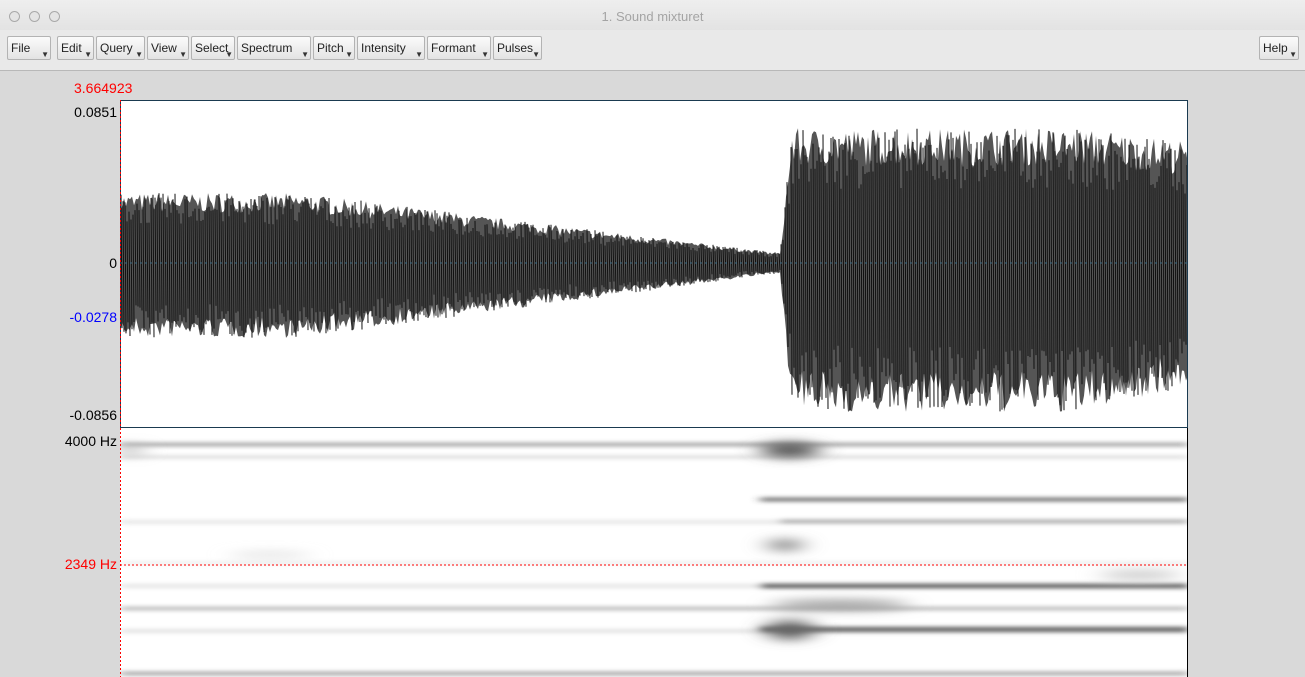 The image size is (1305, 677). What do you see at coordinates (54, 16) in the screenshot?
I see `zoom-window-icon` at bounding box center [54, 16].